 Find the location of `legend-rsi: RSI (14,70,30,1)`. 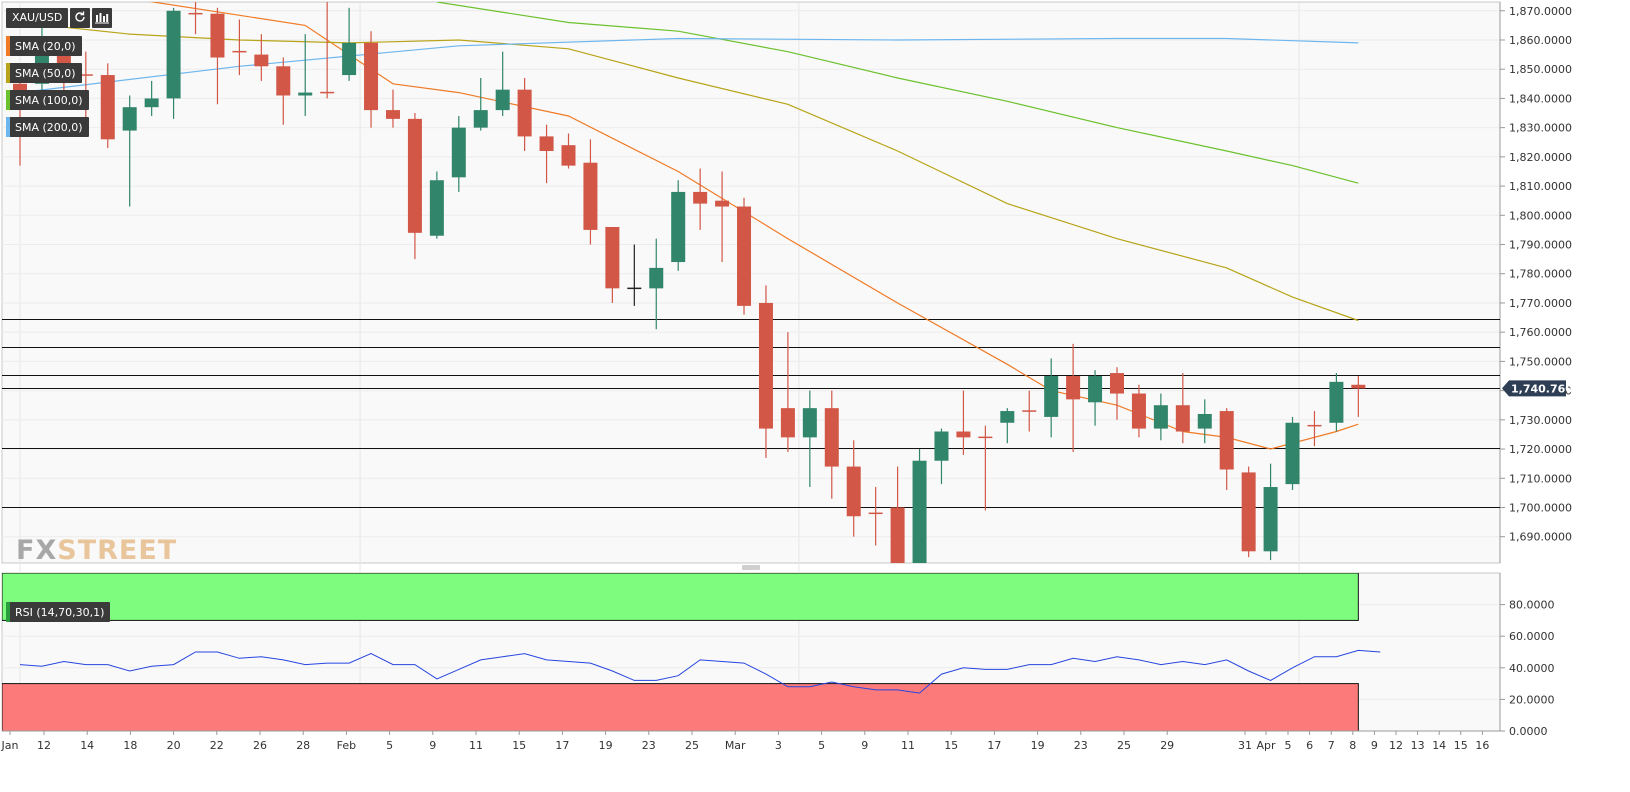

legend-rsi: RSI (14,70,30,1) is located at coordinates (58, 612).